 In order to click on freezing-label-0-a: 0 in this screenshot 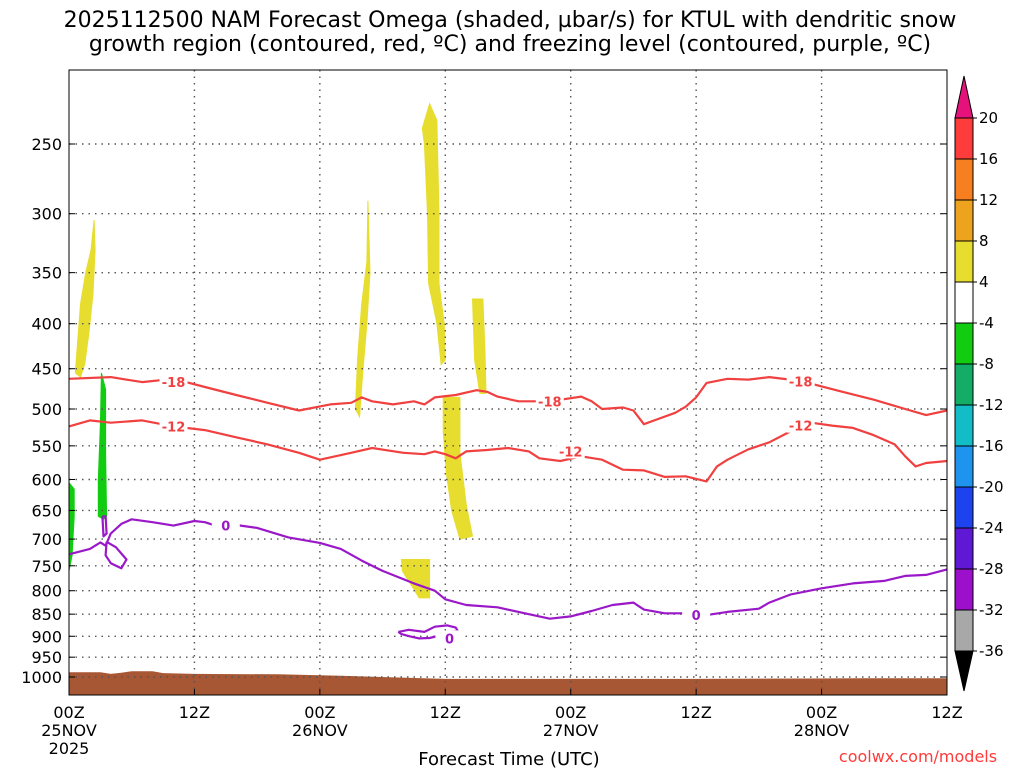, I will do `click(225, 527)`.